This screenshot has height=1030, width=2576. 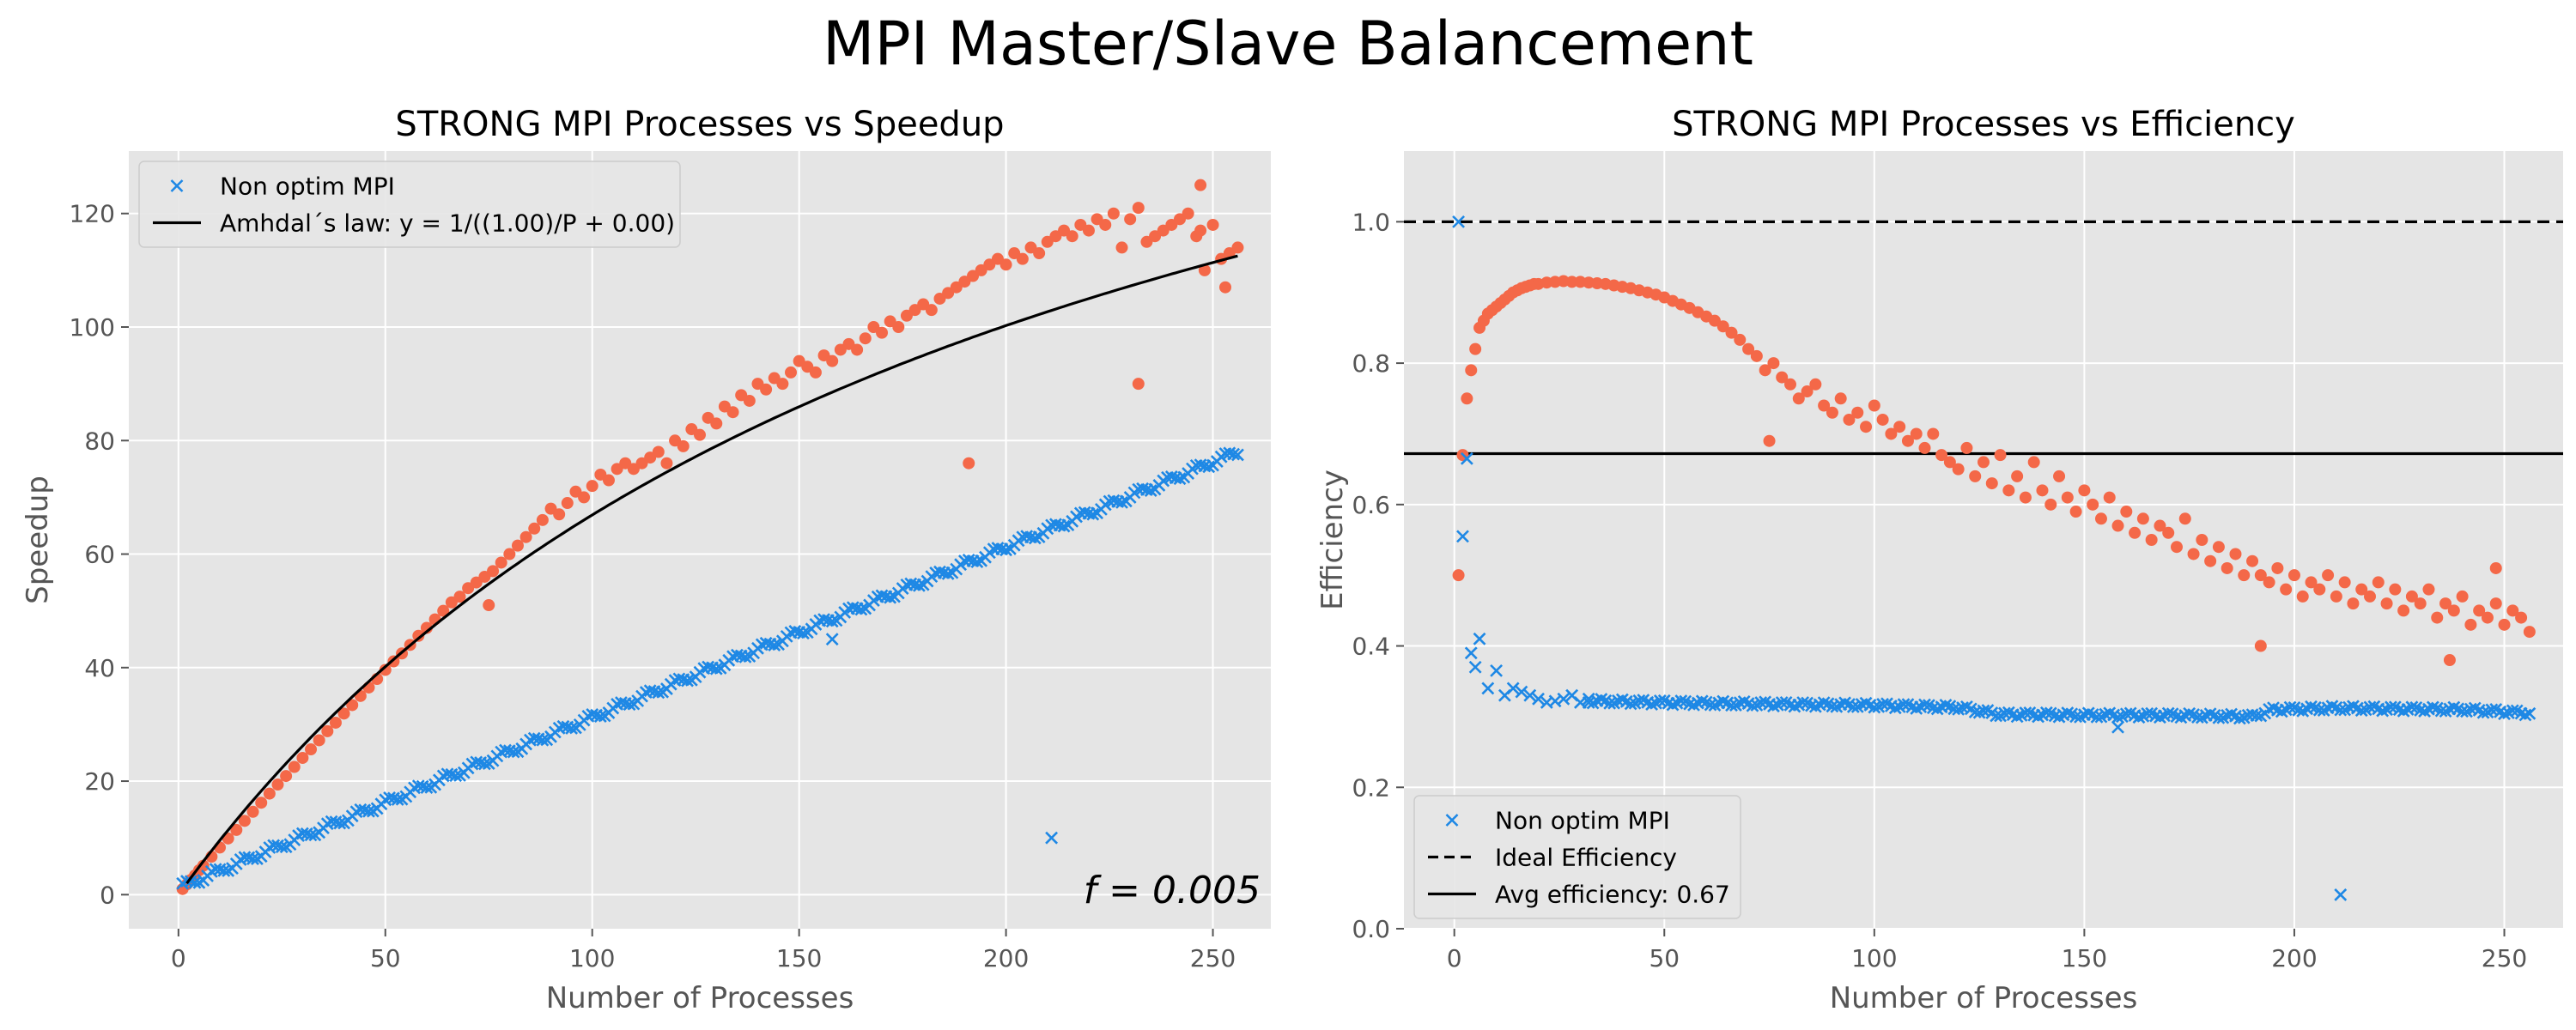 What do you see at coordinates (2294, 958) in the screenshot?
I see `x-tick-label: 200` at bounding box center [2294, 958].